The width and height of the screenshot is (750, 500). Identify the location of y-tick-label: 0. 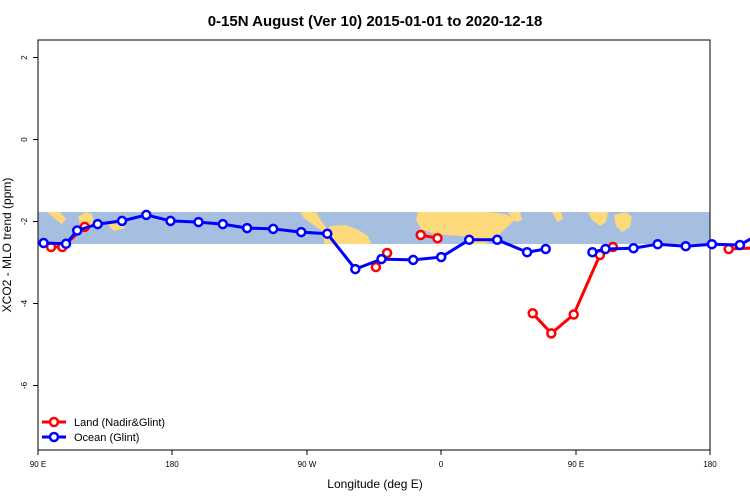
(24, 139).